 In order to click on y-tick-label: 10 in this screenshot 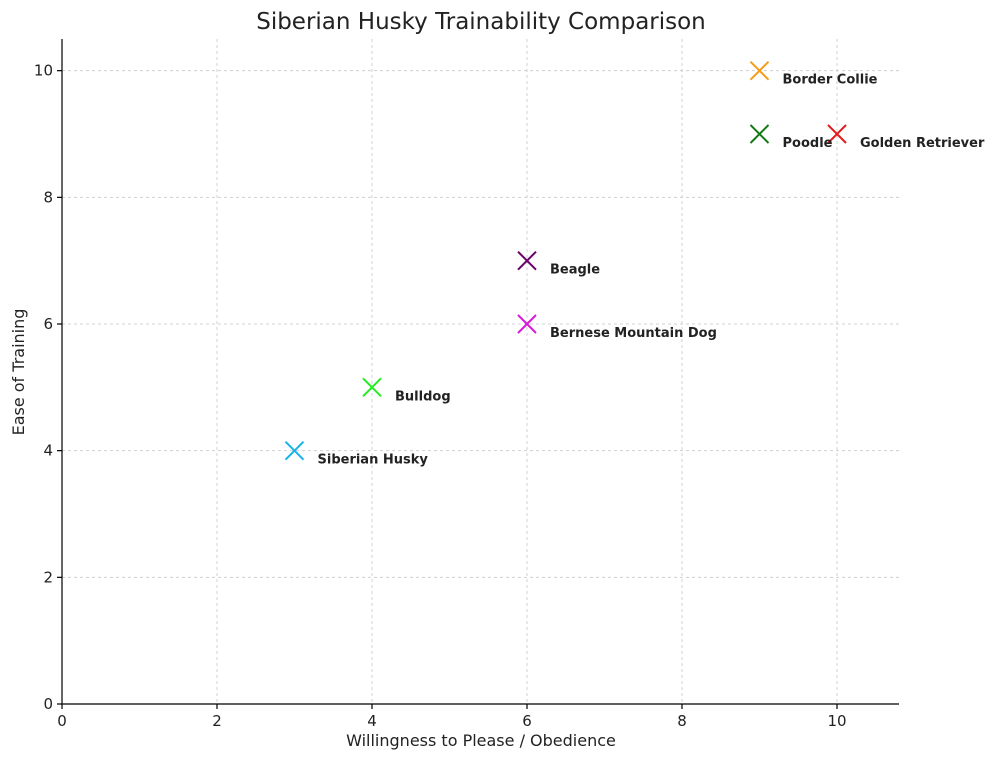, I will do `click(43, 71)`.